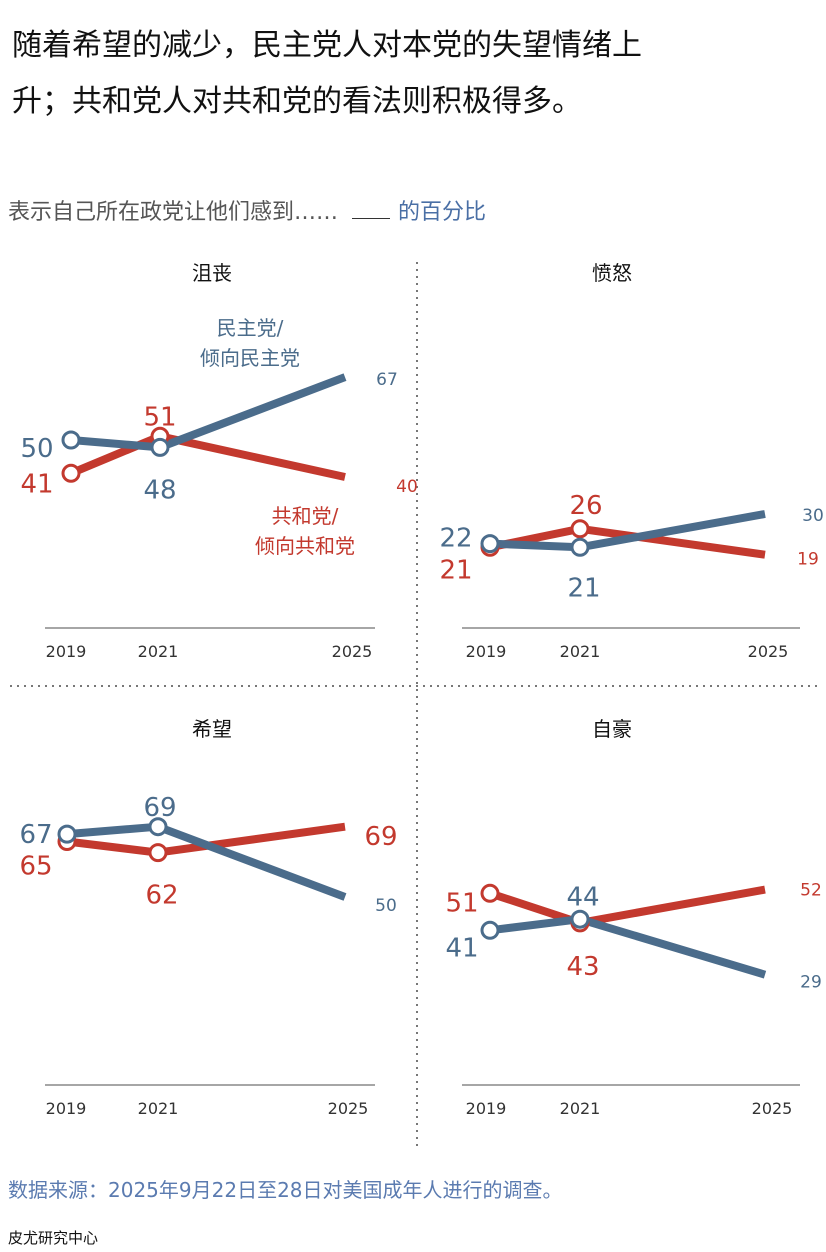 This screenshot has width=826, height=1252. What do you see at coordinates (305, 516) in the screenshot?
I see `legend-label-rep: 共和党/` at bounding box center [305, 516].